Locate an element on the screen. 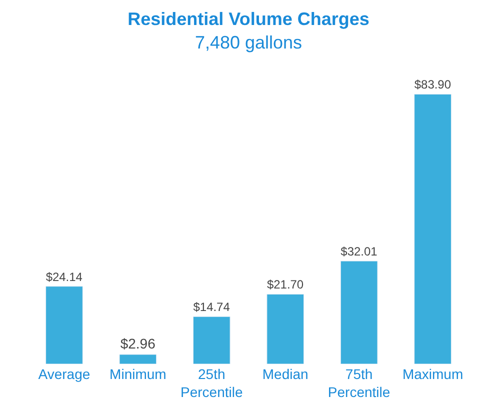 This screenshot has width=497, height=419. data-label: $14.74 is located at coordinates (211, 307).